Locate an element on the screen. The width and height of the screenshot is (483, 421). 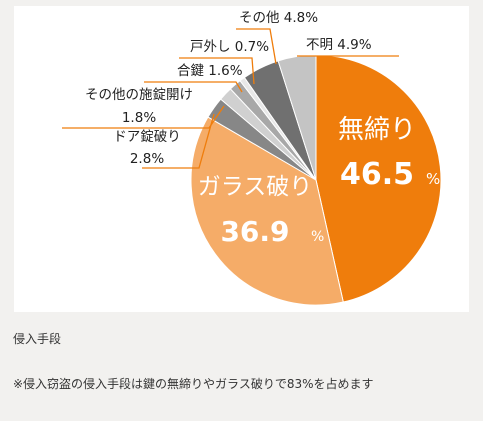
slice-unit-1: % is located at coordinates (317, 237).